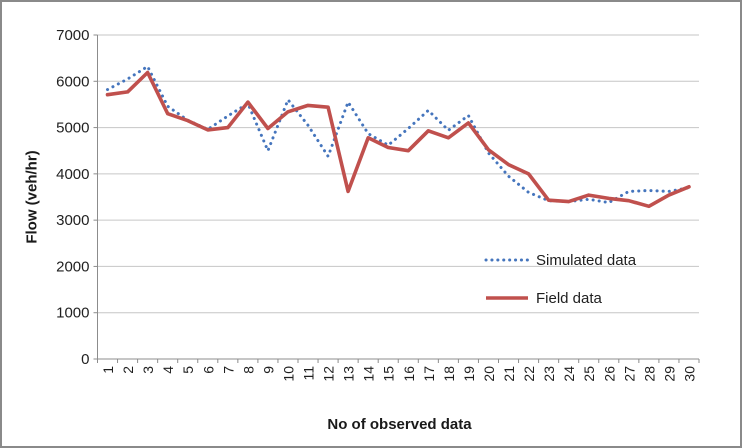 This screenshot has width=742, height=448. Describe the element at coordinates (309, 373) in the screenshot. I see `svg-text: 11` at that location.